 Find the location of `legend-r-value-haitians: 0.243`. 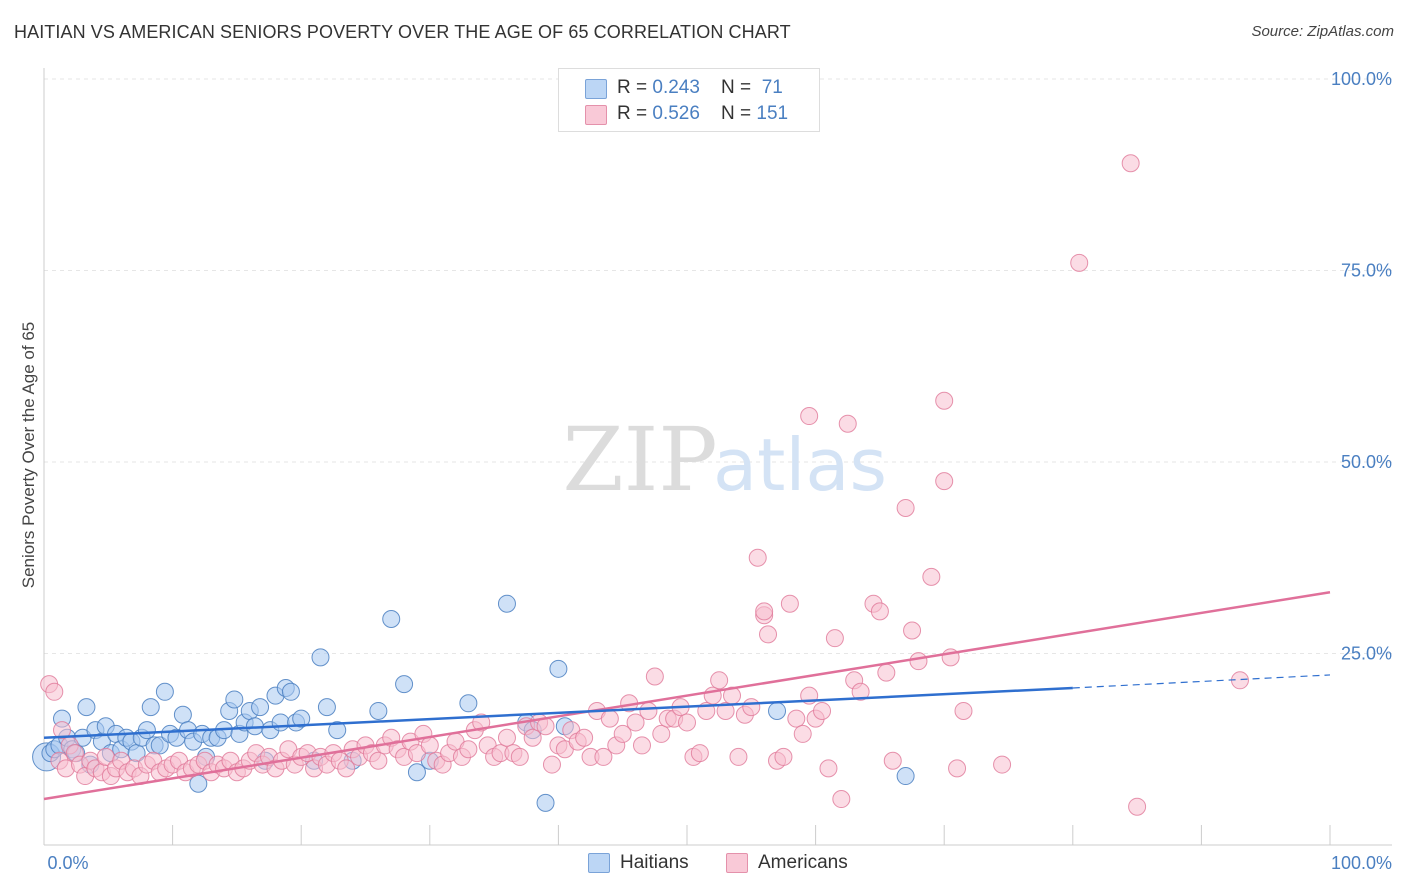

legend-r-value-haitians: 0.243 is located at coordinates (676, 87).